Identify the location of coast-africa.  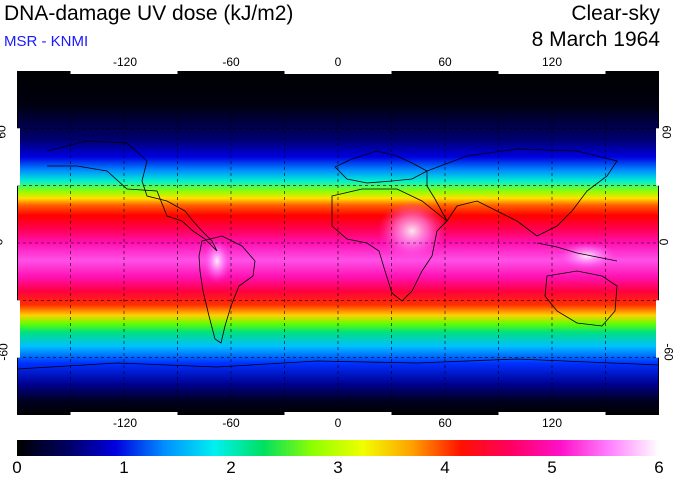
(389, 245).